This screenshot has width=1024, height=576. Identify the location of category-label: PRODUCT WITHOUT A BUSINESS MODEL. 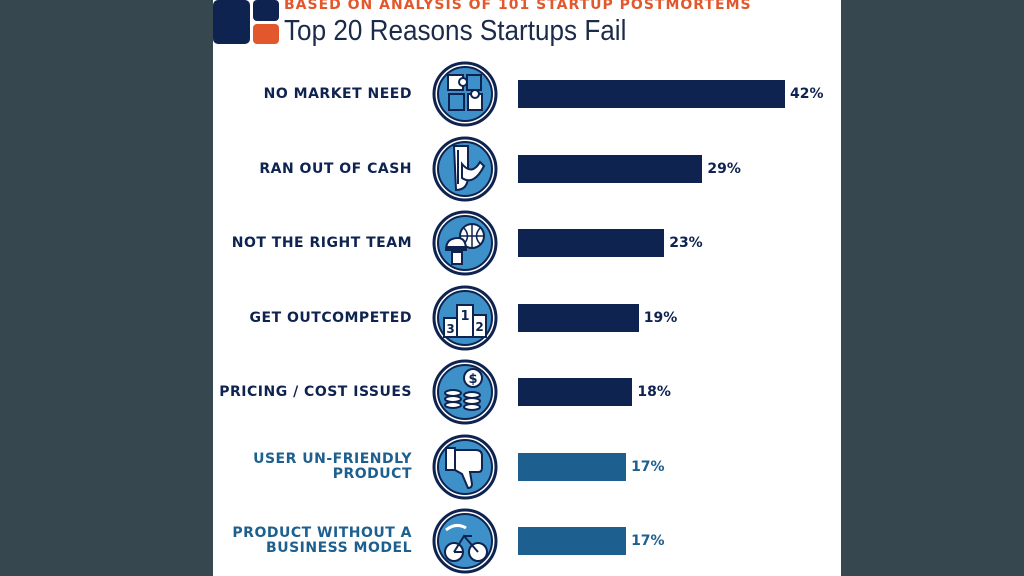
(322, 540).